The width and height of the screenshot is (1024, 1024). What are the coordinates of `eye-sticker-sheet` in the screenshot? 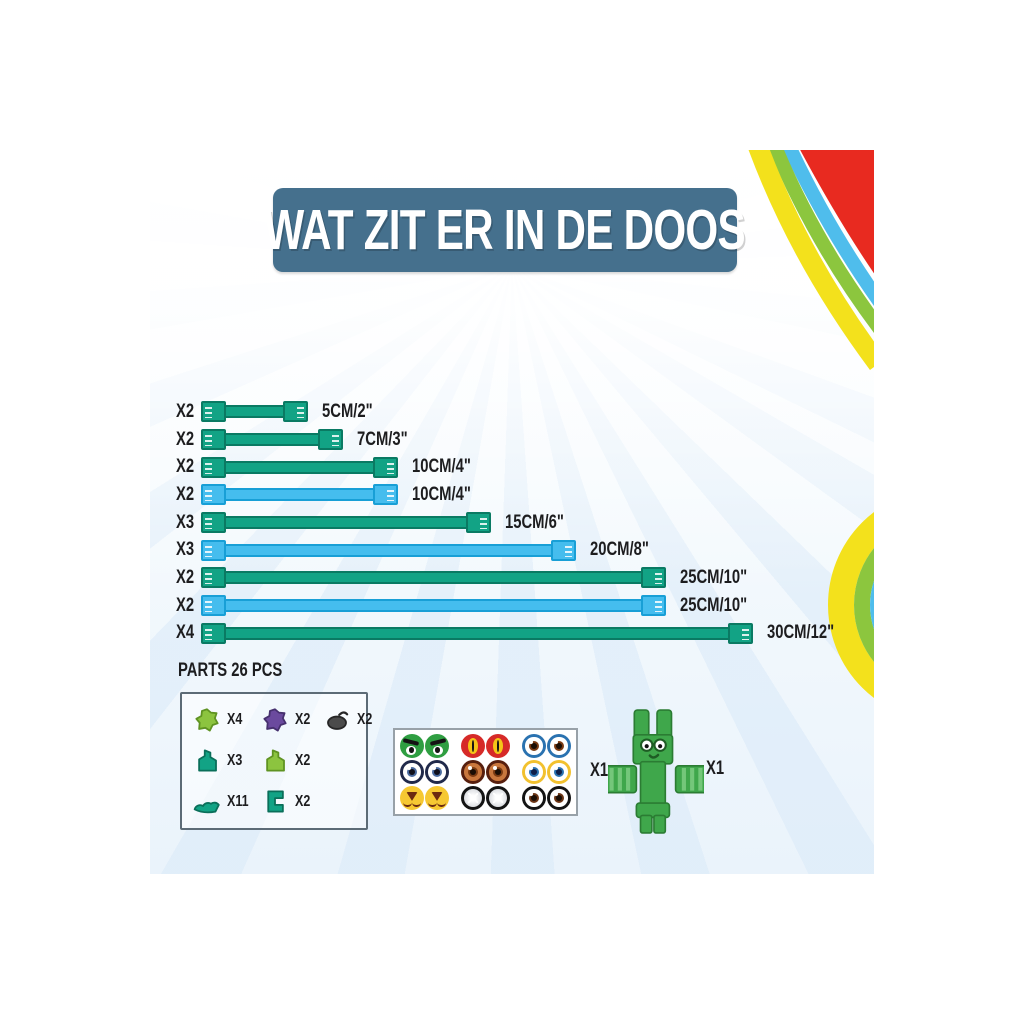 It's located at (485, 772).